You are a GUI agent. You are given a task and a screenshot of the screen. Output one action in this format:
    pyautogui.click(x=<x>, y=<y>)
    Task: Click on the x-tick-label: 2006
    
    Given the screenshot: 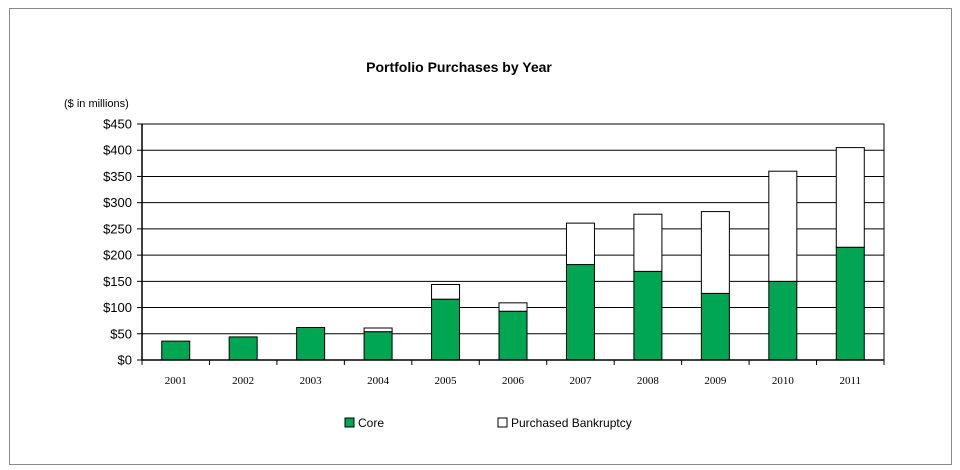 What is the action you would take?
    pyautogui.click(x=513, y=381)
    